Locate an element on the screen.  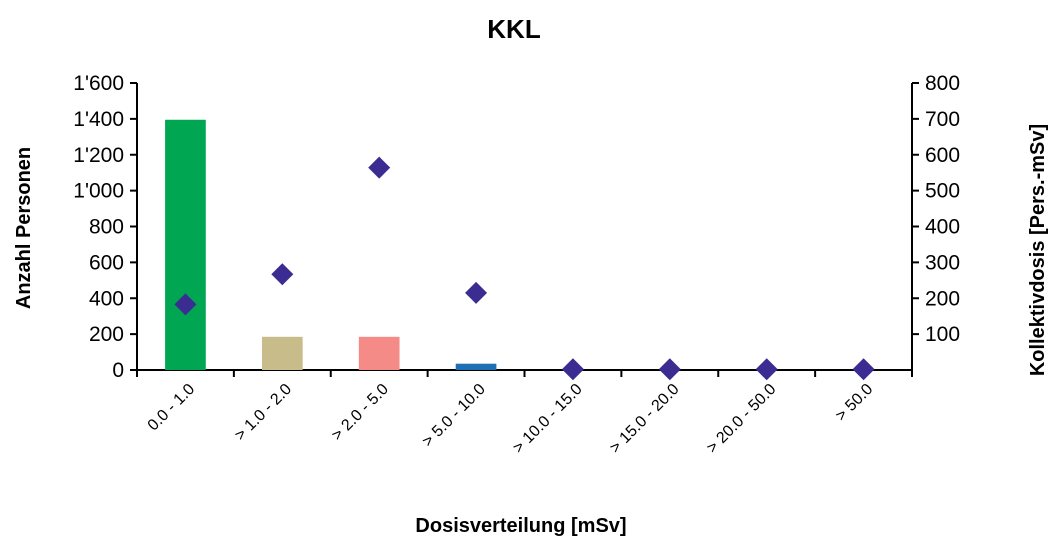
category-label: > 20.0 - 50.0 is located at coordinates (742, 419).